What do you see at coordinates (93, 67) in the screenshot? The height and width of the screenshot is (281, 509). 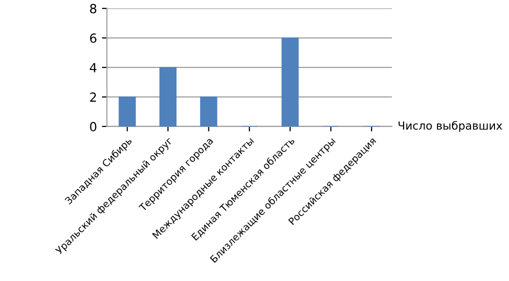 I see `y-tick-label: 4` at bounding box center [93, 67].